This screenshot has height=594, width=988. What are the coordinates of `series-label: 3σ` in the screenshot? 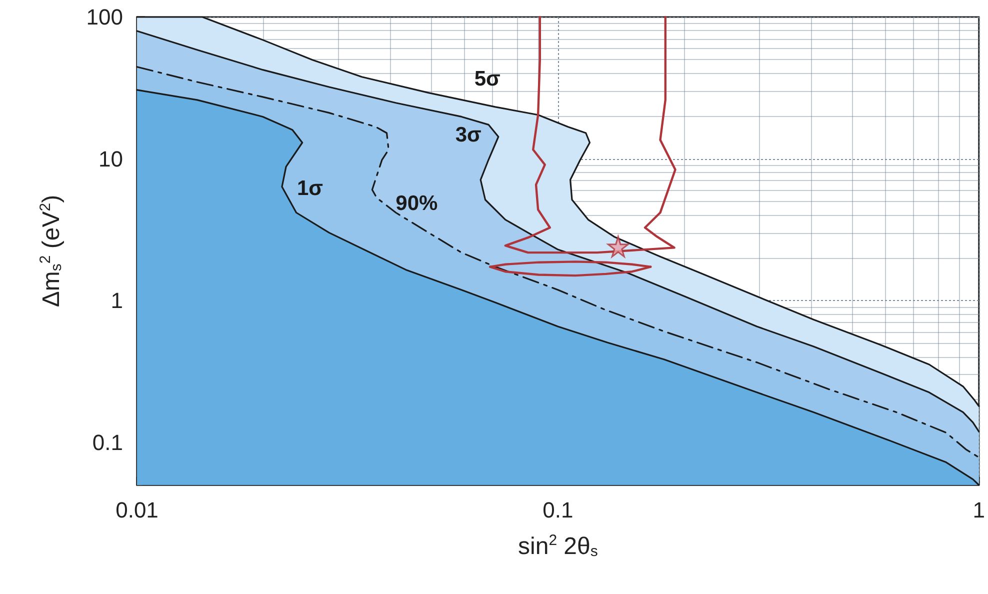 It's located at (468, 134).